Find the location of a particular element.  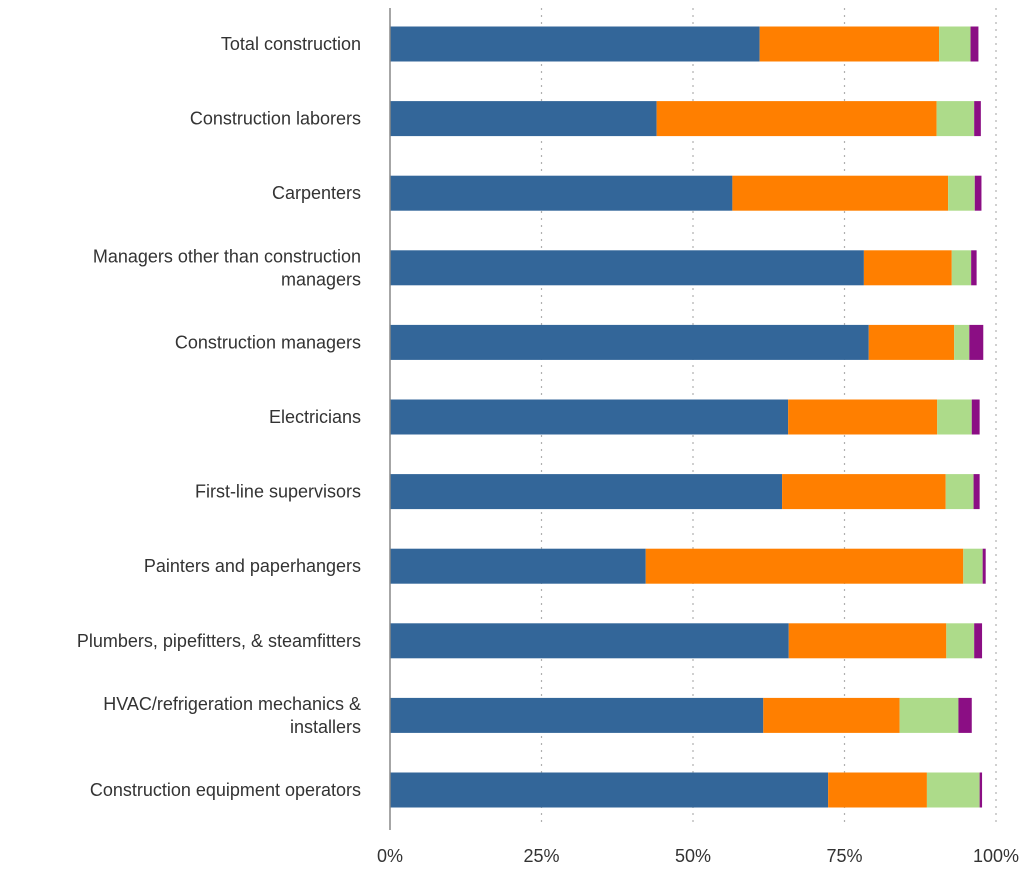

category-label: HVAC/refrigeration mechanics & installers is located at coordinates (232, 715).